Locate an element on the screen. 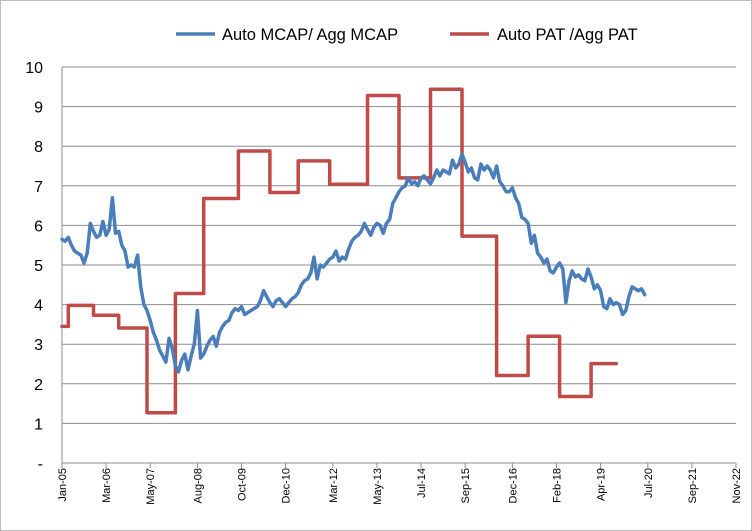  y-axis-ticks: - 1 2 3 4 5 6 7 8 9 10 is located at coordinates (34, 266).